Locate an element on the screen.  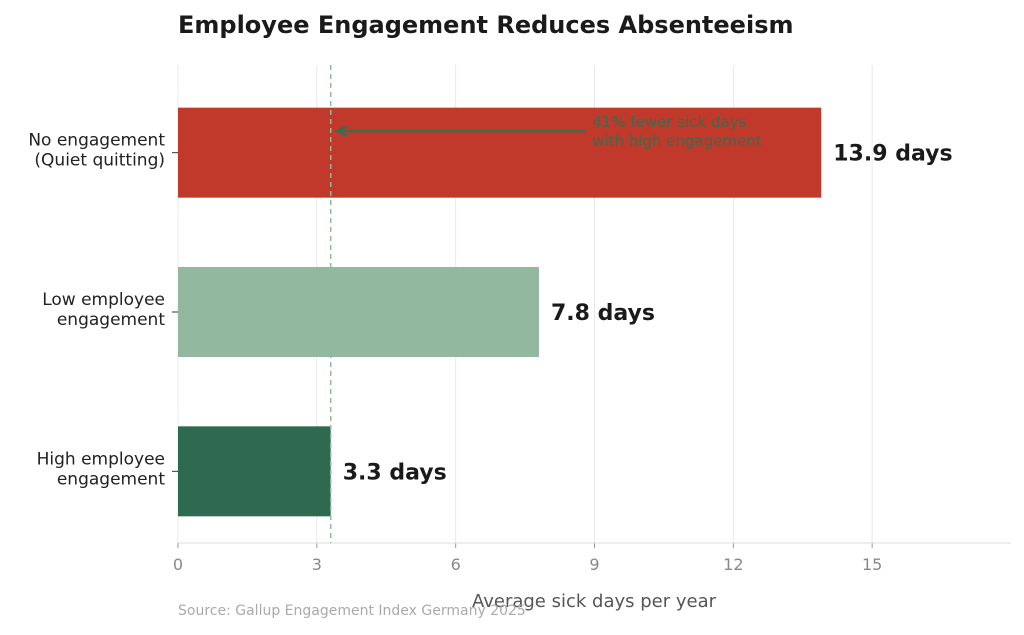
chart-title: Employee Engagement Reduces Absenteeism is located at coordinates (485, 25).